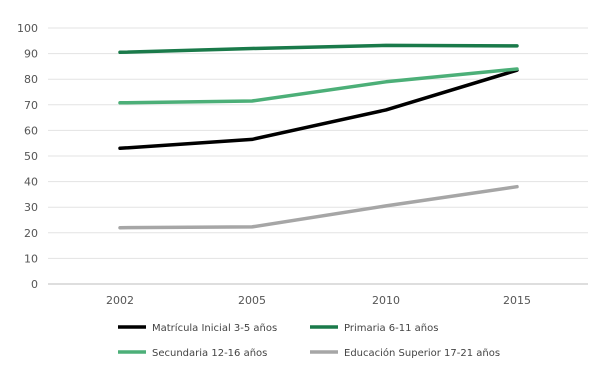 The image size is (598, 371). What do you see at coordinates (214, 328) in the screenshot?
I see `legend-label-1: Matrícula Inicial 3-5 años` at bounding box center [214, 328].